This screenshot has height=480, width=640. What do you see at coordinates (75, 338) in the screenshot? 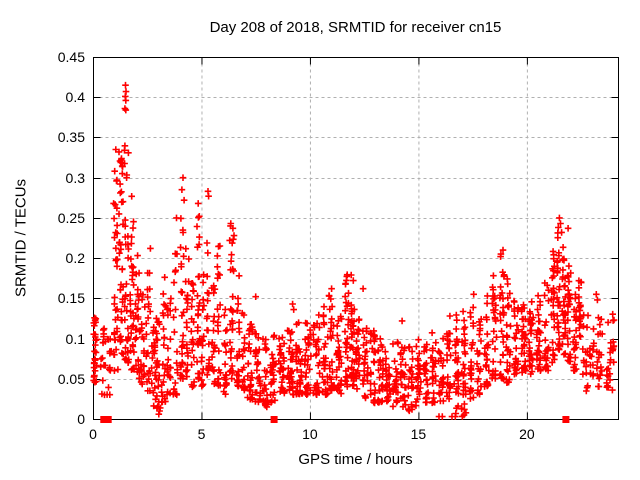
I see `y-tick-label: 0.1` at bounding box center [75, 338].